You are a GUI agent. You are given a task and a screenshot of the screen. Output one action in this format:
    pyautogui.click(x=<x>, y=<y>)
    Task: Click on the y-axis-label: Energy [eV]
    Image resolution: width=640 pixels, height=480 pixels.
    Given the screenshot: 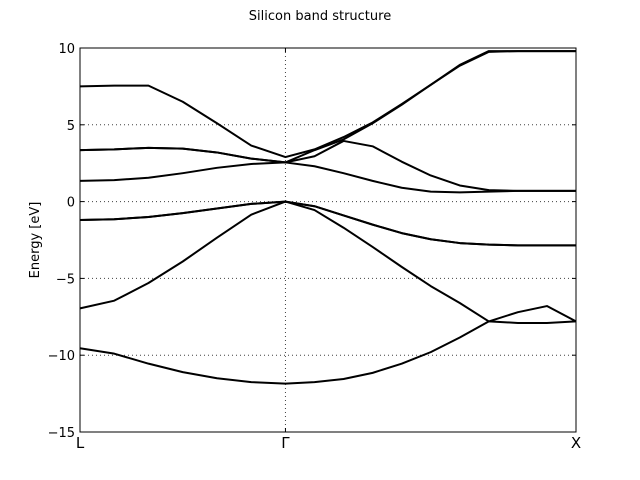 What is the action you would take?
    pyautogui.click(x=35, y=240)
    